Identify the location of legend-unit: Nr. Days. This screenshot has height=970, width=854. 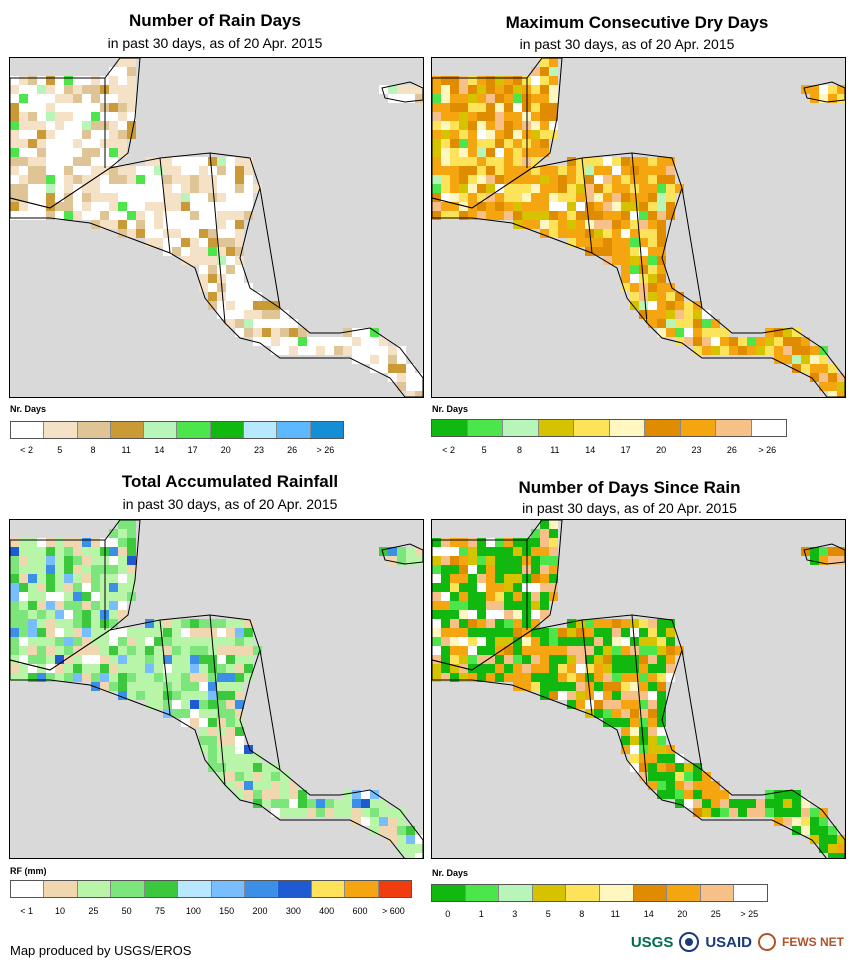
(450, 409).